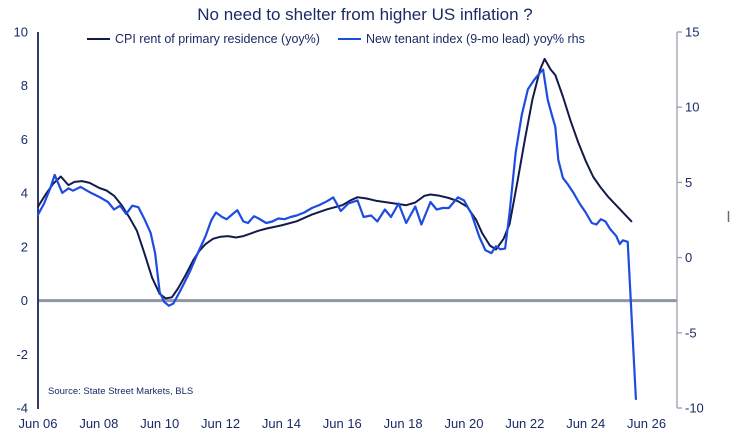 Image resolution: width=730 pixels, height=432 pixels. What do you see at coordinates (342, 423) in the screenshot?
I see `x-axis-tick-label: Jun 16` at bounding box center [342, 423].